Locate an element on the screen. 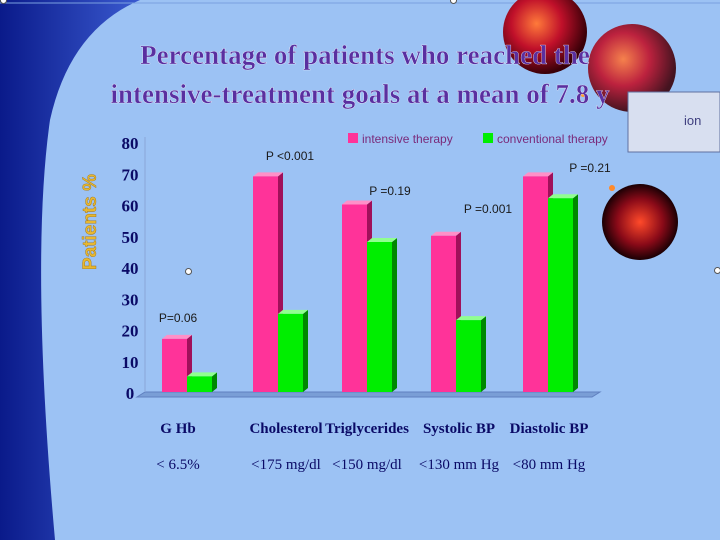  p-value-label: P <0.001 is located at coordinates (290, 156).